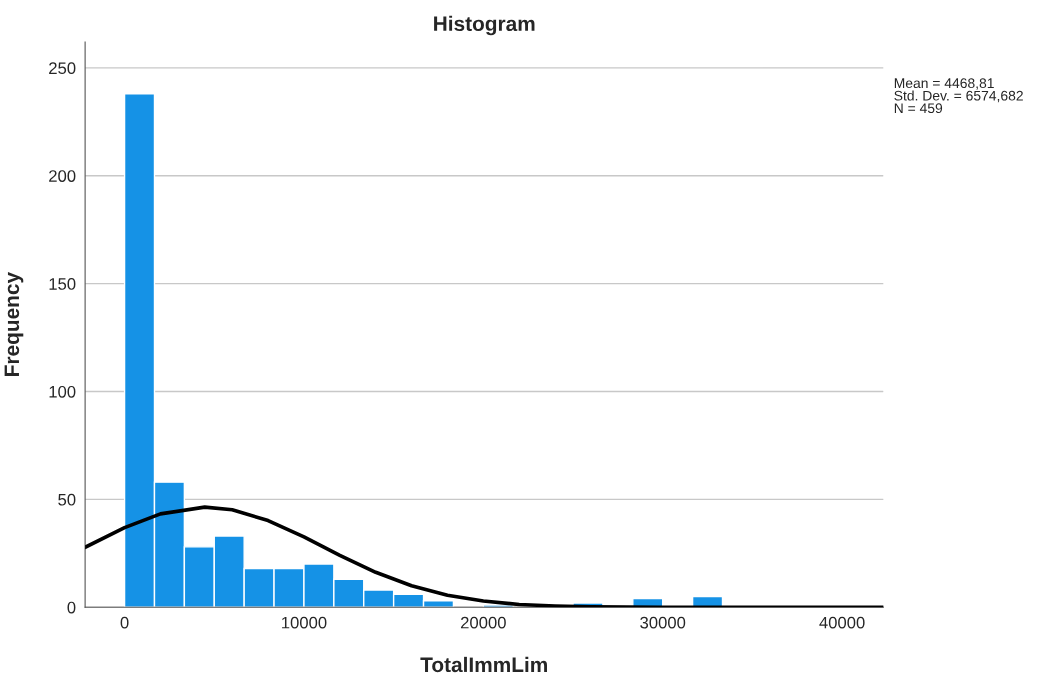 This screenshot has width=1038, height=677. Describe the element at coordinates (62, 68) in the screenshot. I see `y-tick-label: 250` at that location.